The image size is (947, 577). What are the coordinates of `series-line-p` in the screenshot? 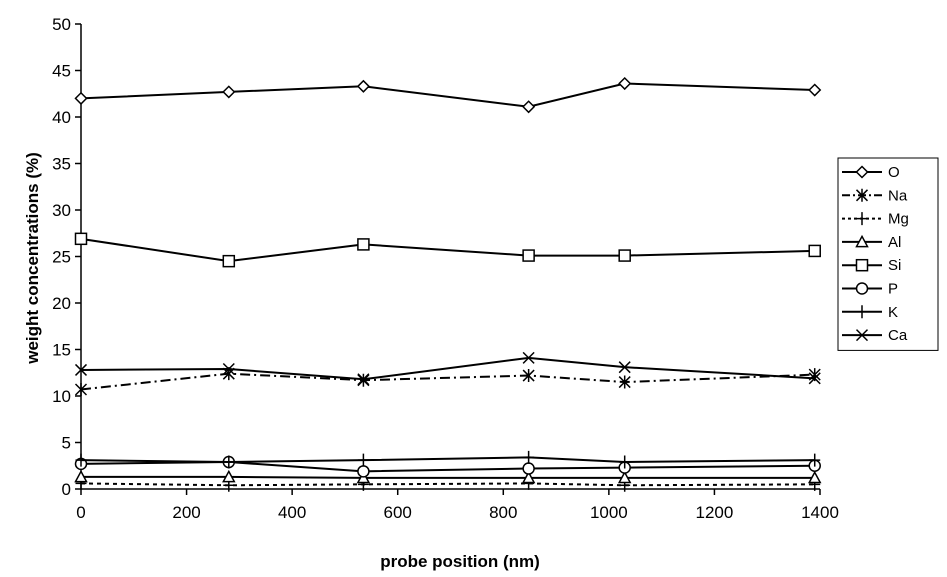 It's located at (447, 467).